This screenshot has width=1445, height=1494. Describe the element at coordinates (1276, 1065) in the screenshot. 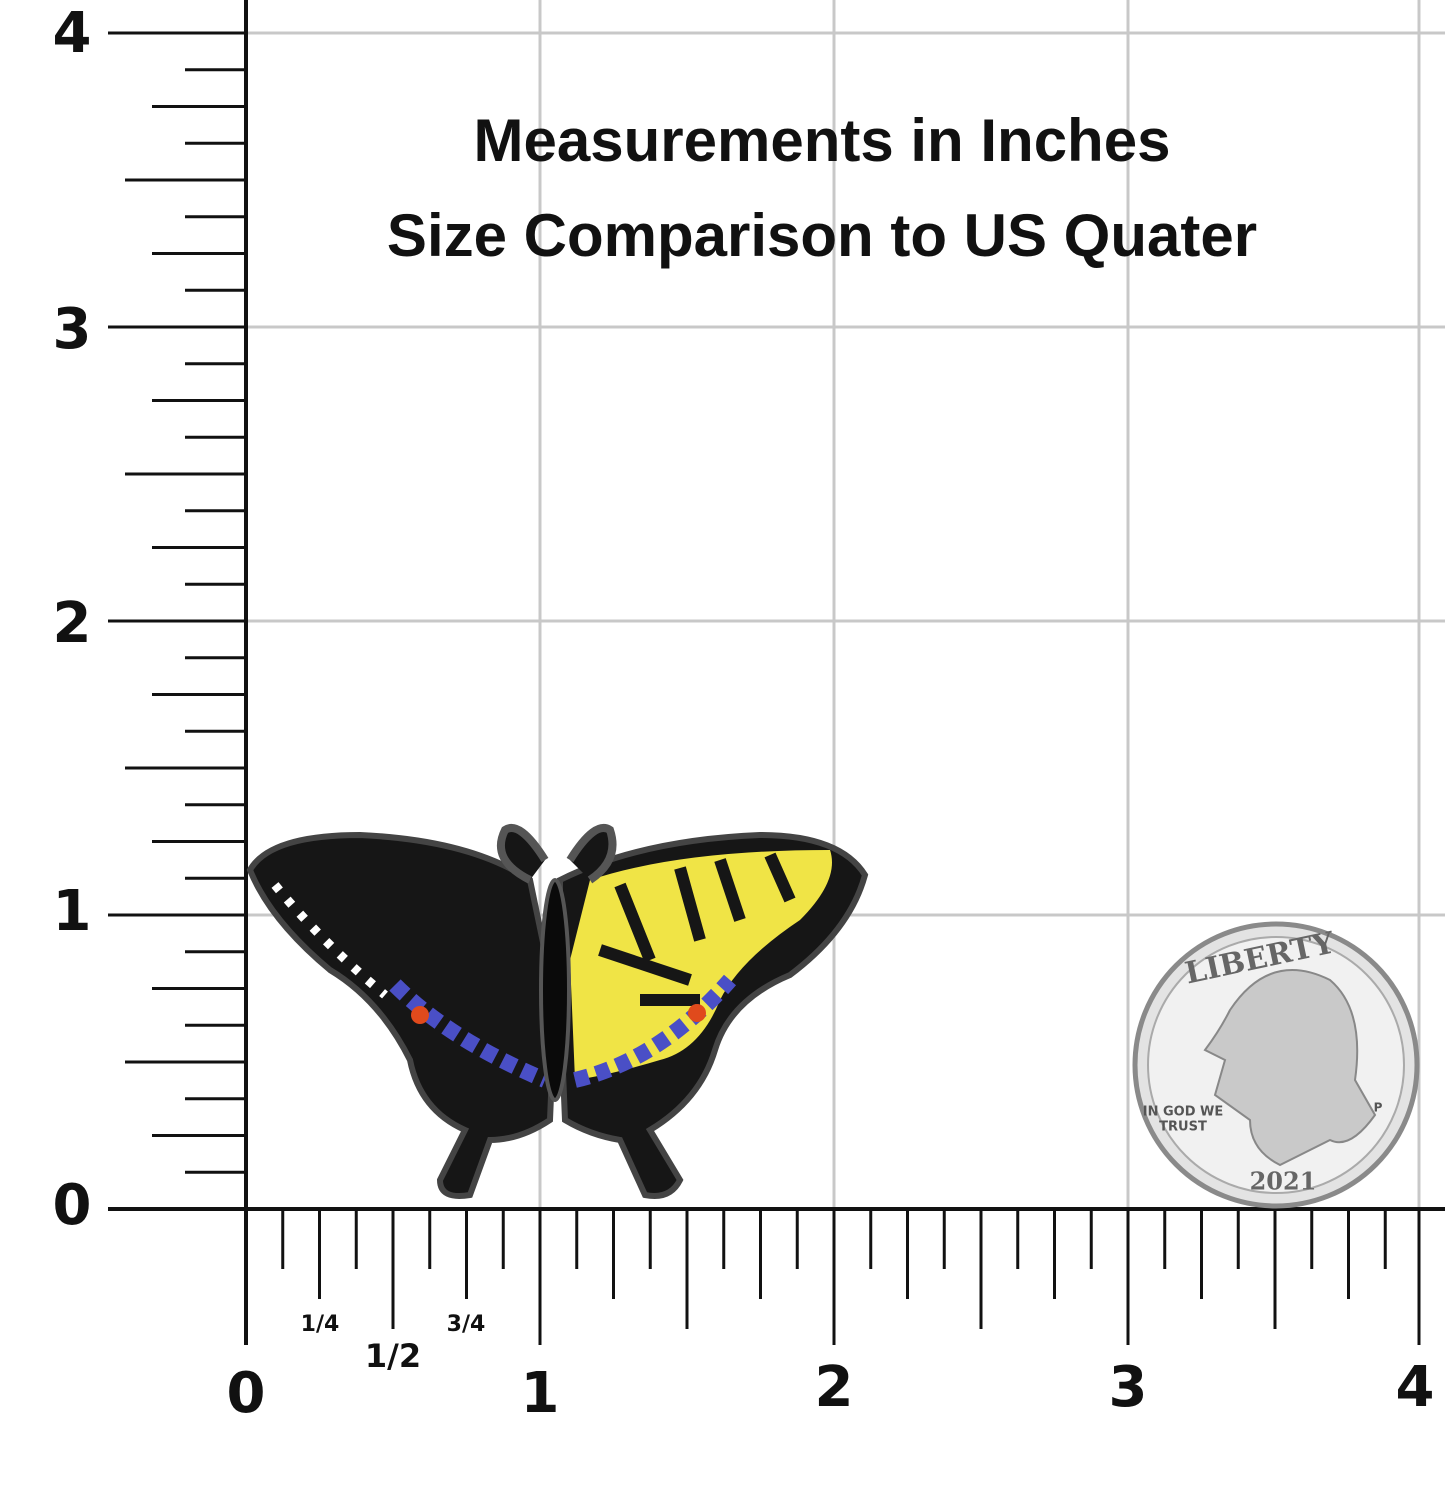

I see `quarter-coin: LIBERTY IN GOD WE TRUST P 2021` at that location.